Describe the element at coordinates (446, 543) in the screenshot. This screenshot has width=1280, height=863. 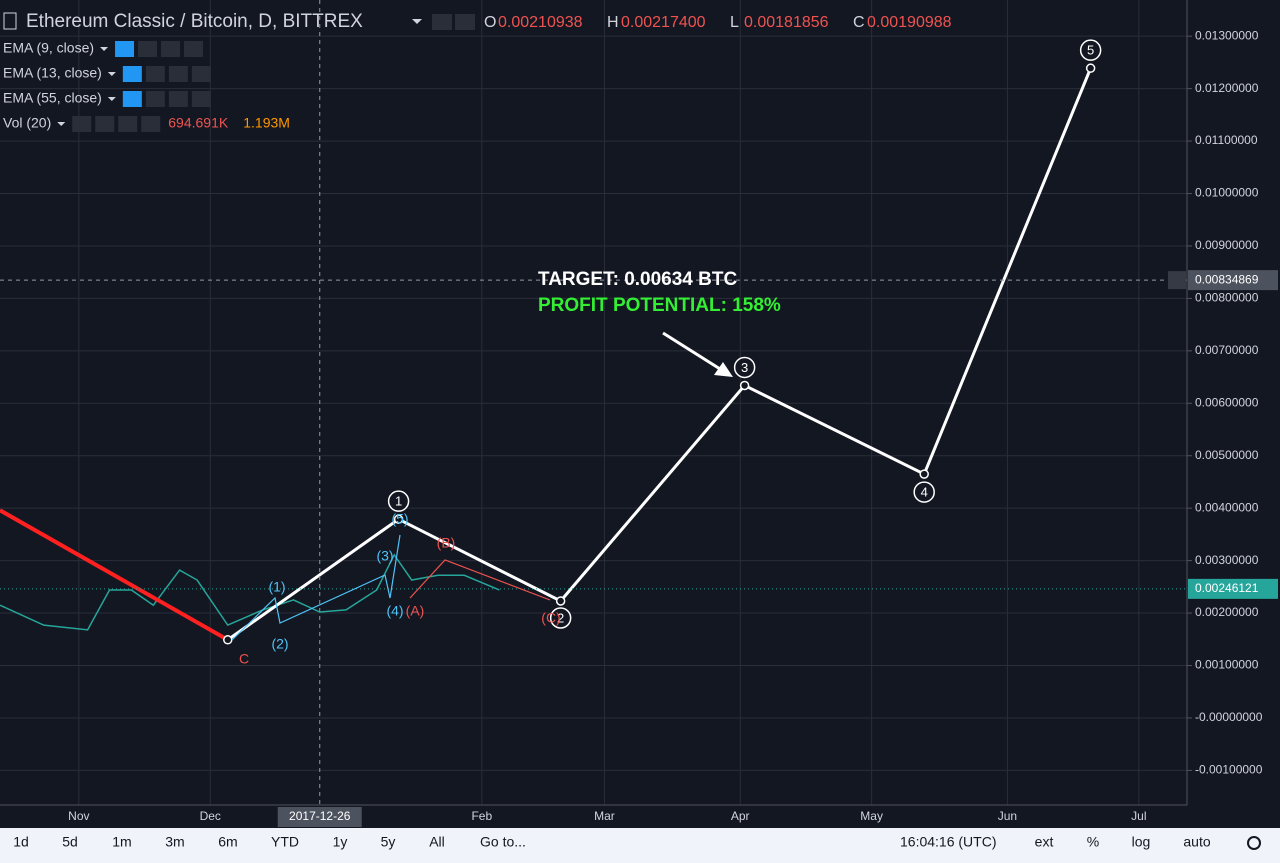
I see `sub-wave-label: (B)` at that location.